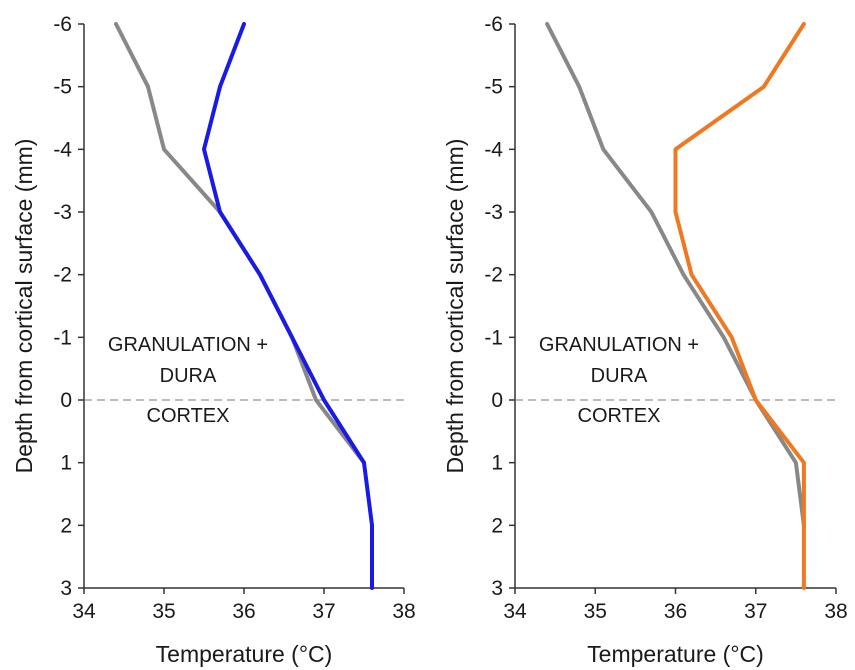 This screenshot has height=670, width=855. I want to click on series-line-color, so click(739, 306).